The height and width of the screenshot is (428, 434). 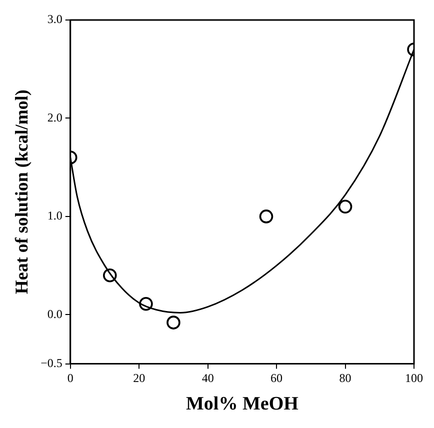 I want to click on y-tick-label: 0.0, so click(x=54, y=313).